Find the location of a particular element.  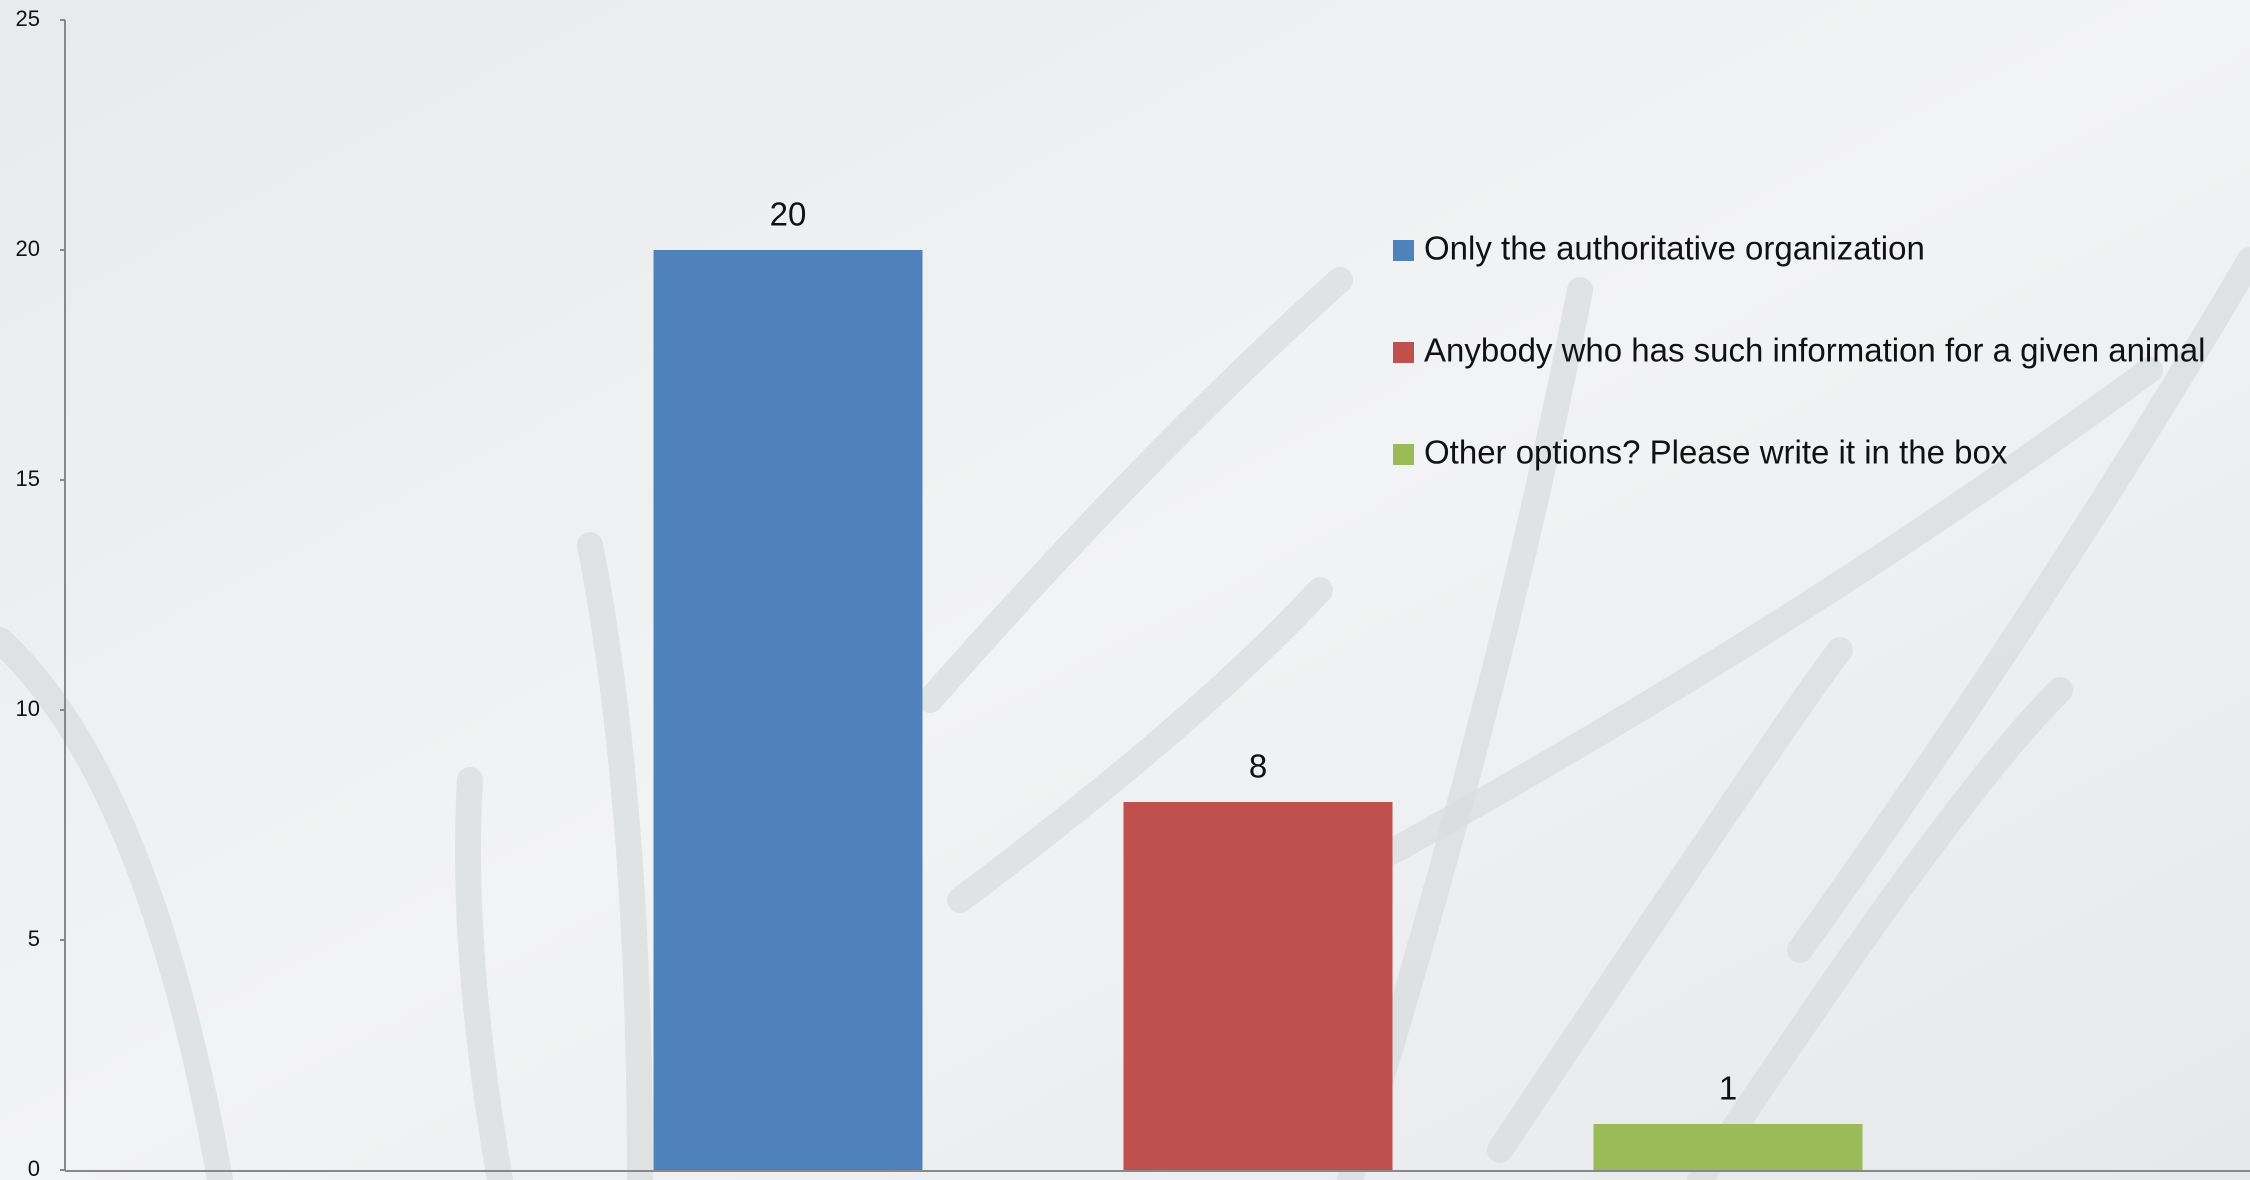

y-tick-label: 0 is located at coordinates (34, 1168).